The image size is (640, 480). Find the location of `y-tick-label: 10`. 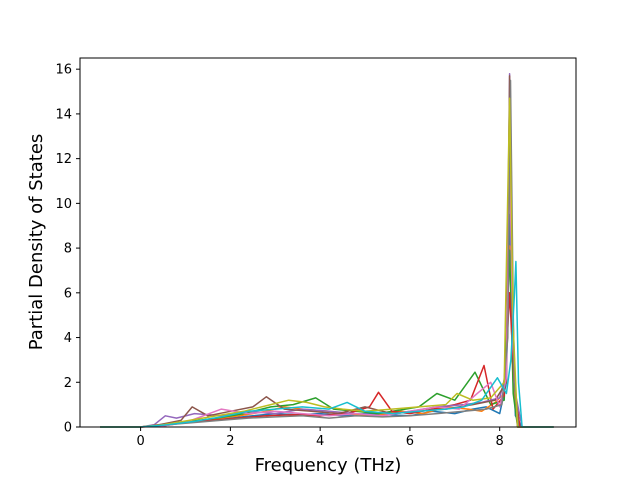

y-tick-label: 10 is located at coordinates (63, 204).